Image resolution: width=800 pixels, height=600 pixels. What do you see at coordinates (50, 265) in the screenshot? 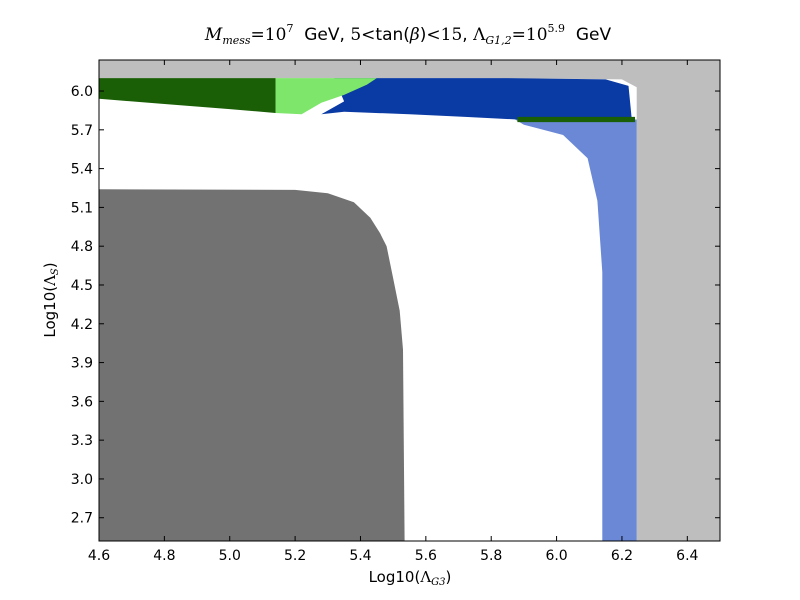
I see `y-axis-title-suffix: )` at bounding box center [50, 265].